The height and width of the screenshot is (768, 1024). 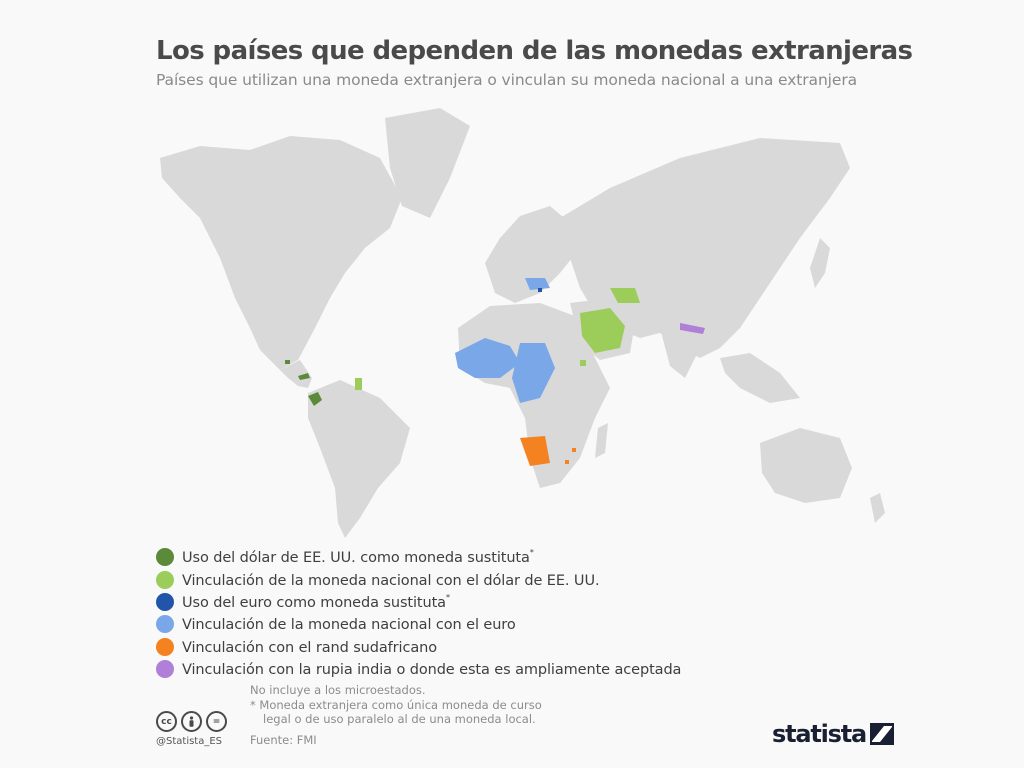 I want to click on legend-label: Vinculación con el rand sudafricano, so click(x=309, y=647).